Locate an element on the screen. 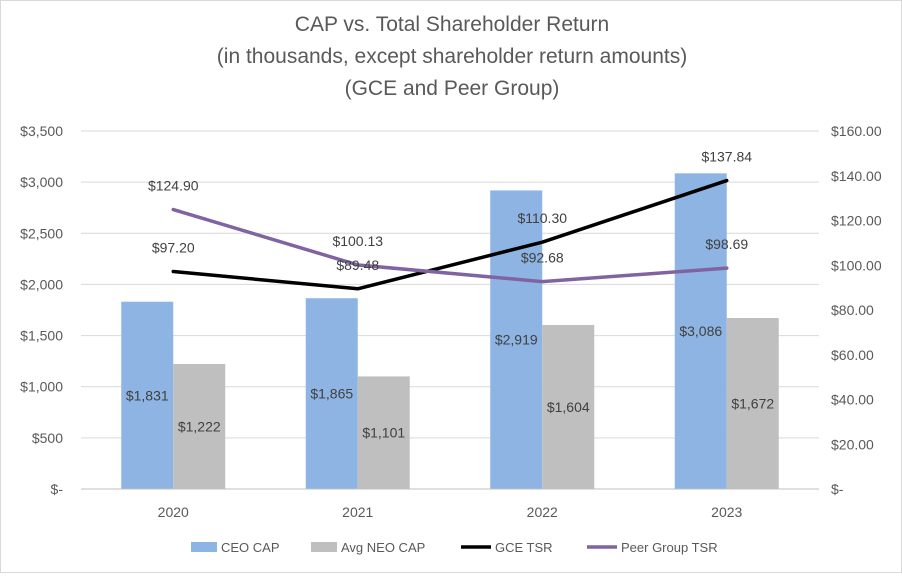  x-tick-label: 2021 is located at coordinates (357, 512).